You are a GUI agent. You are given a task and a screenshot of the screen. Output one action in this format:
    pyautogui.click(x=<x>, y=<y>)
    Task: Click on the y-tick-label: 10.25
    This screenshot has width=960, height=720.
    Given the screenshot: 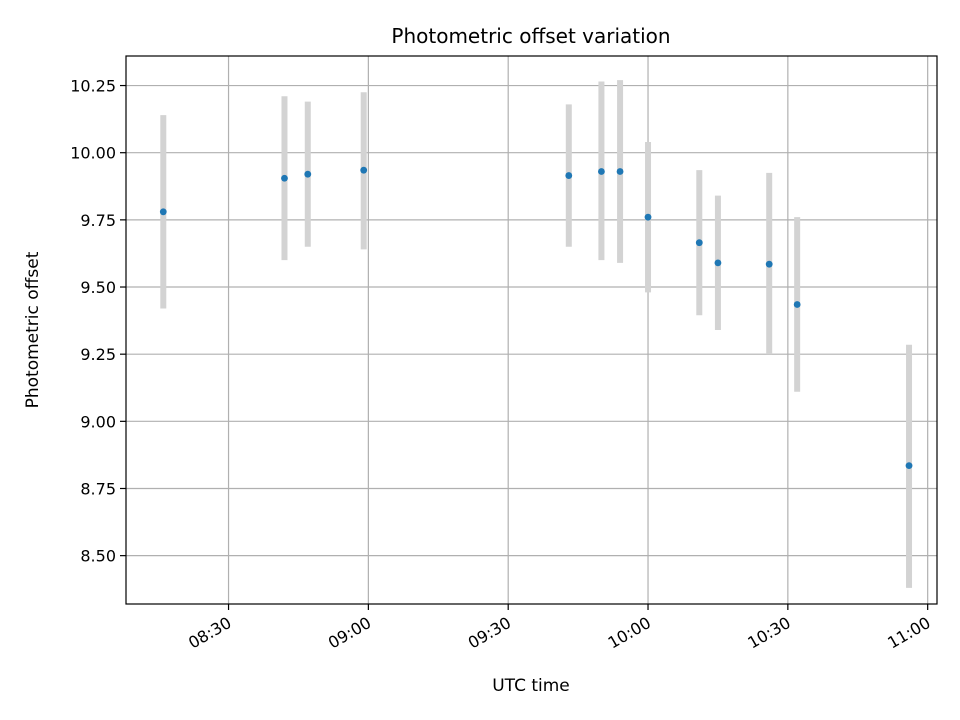 What is the action you would take?
    pyautogui.click(x=93, y=86)
    